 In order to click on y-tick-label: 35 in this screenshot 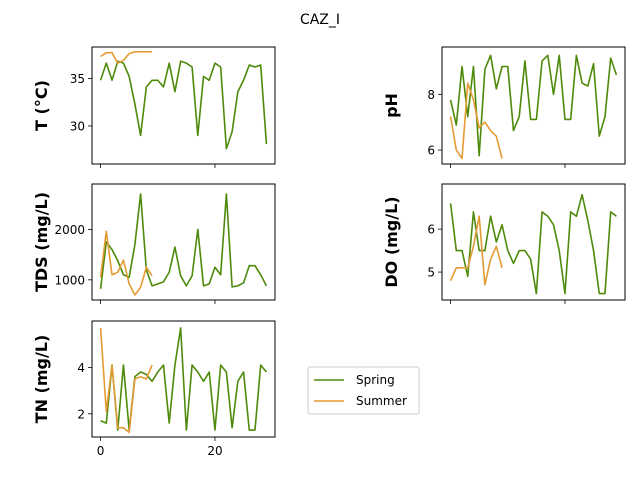, I will do `click(77, 79)`.